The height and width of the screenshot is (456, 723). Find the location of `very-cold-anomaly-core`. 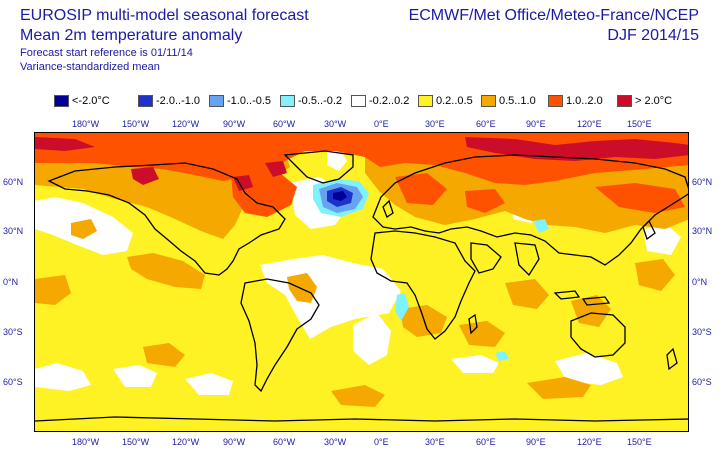

very-cold-anomaly-core is located at coordinates (340, 196).